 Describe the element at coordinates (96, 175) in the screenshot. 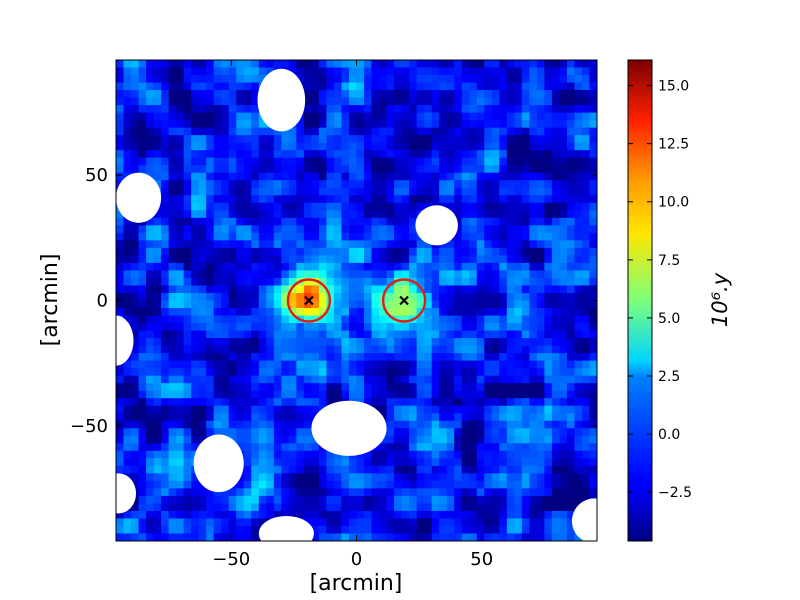

I see `y-tick-label: 50` at that location.